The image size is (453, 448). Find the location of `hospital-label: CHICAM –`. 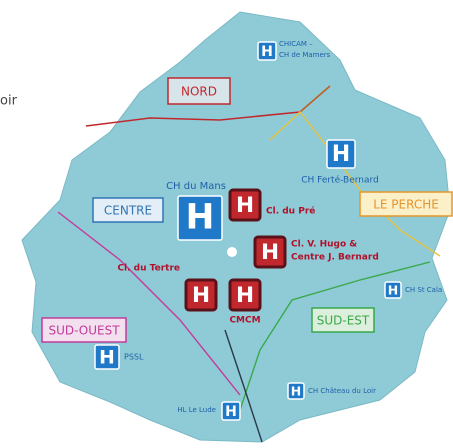

hospital-label: CHICAM – is located at coordinates (296, 44).